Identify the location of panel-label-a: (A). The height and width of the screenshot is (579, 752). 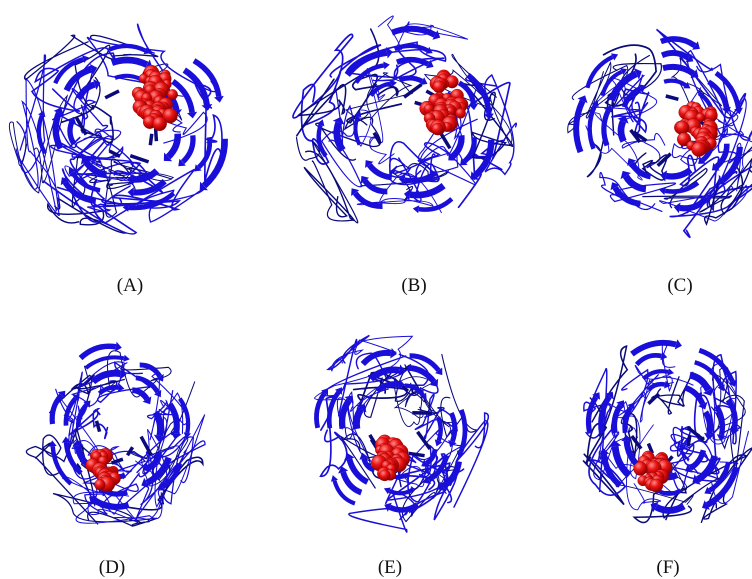
(130, 285).